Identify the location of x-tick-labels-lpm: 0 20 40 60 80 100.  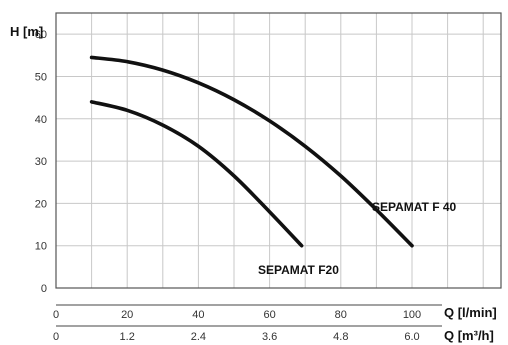
(237, 315).